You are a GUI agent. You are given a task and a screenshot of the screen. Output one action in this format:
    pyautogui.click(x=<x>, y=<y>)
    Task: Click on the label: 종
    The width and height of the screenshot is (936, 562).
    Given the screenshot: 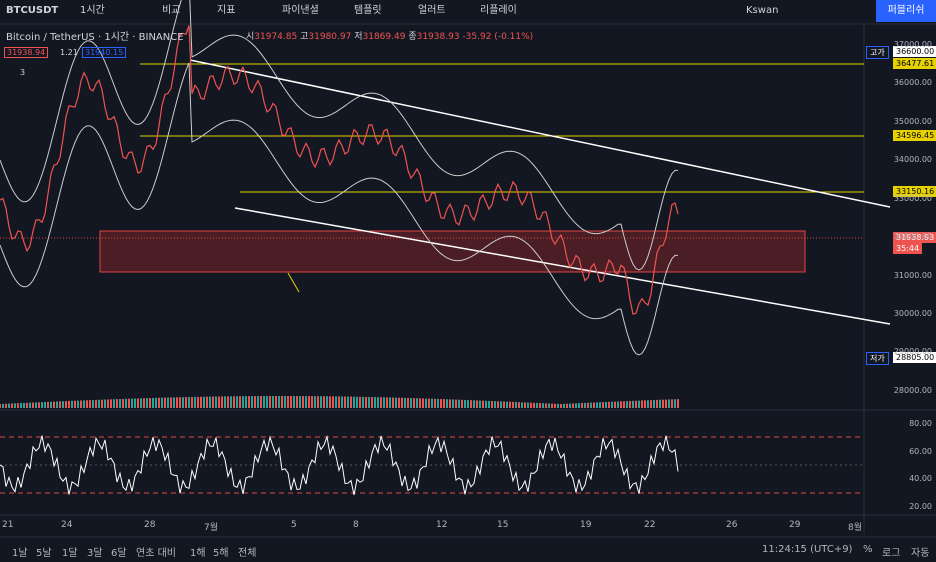 What is the action you would take?
    pyautogui.click(x=412, y=37)
    